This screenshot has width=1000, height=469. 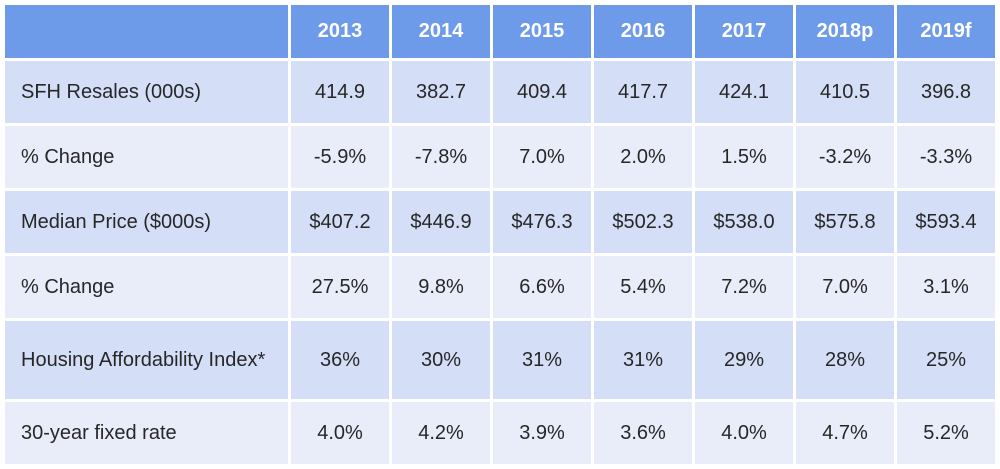 I want to click on cell-value: $446.9, so click(x=441, y=222).